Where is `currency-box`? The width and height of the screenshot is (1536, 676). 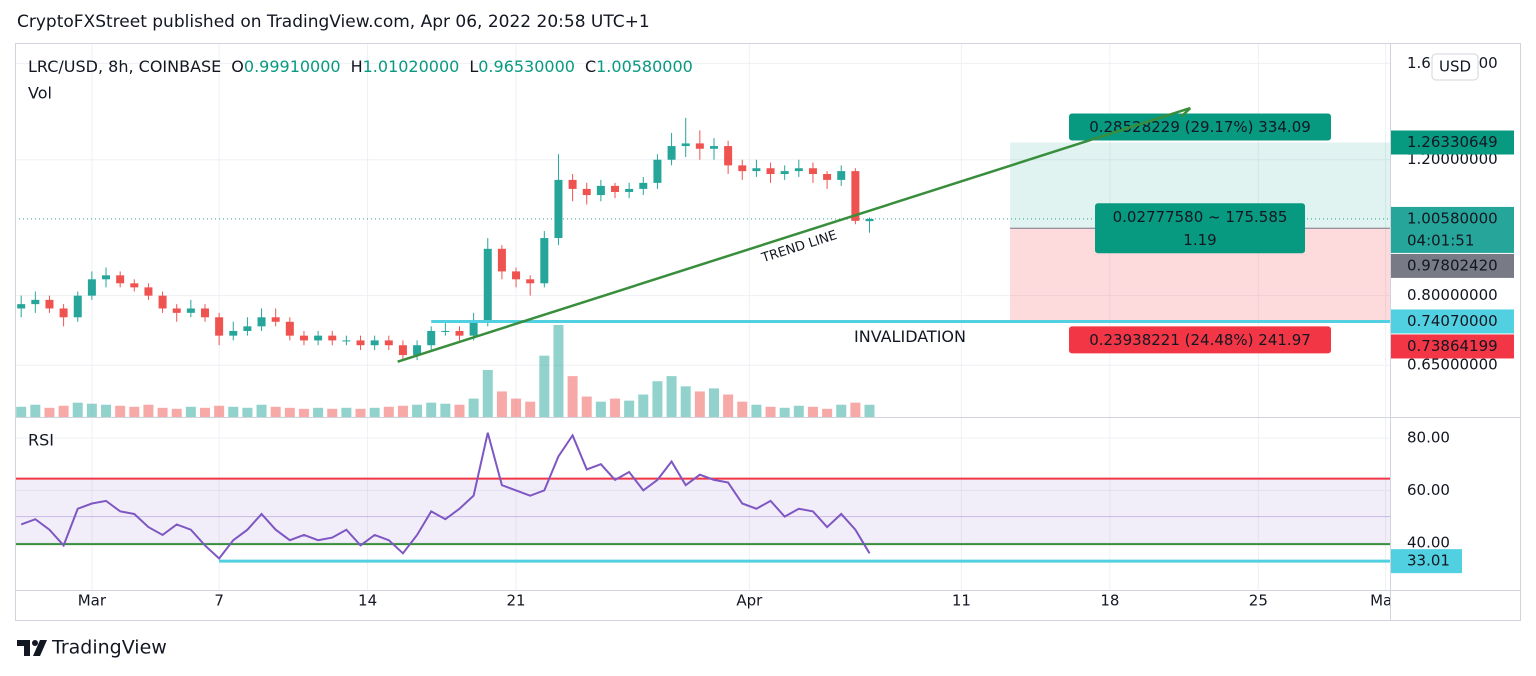
currency-box is located at coordinates (1455, 67).